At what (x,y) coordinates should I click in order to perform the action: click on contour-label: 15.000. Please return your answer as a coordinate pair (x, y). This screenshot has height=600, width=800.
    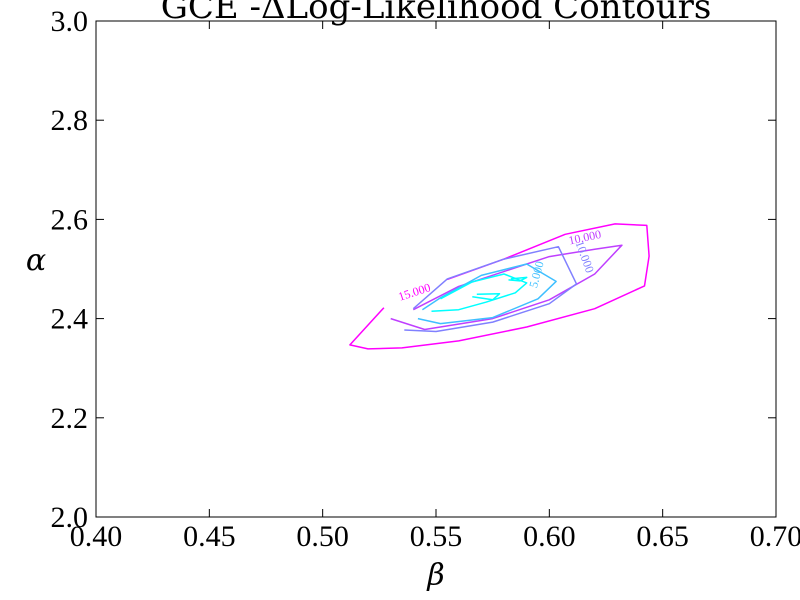
    Looking at the image, I should click on (415, 292).